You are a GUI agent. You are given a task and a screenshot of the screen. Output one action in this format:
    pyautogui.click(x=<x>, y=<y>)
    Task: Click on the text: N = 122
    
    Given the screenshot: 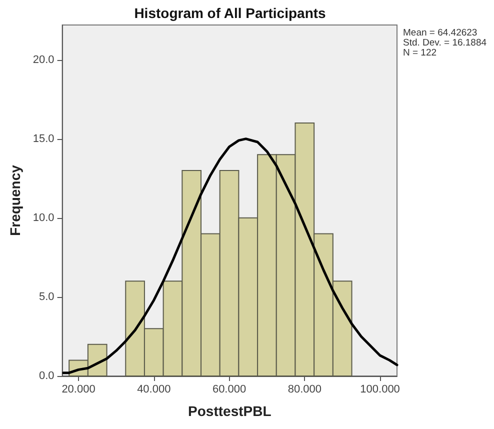 What is the action you would take?
    pyautogui.click(x=420, y=53)
    